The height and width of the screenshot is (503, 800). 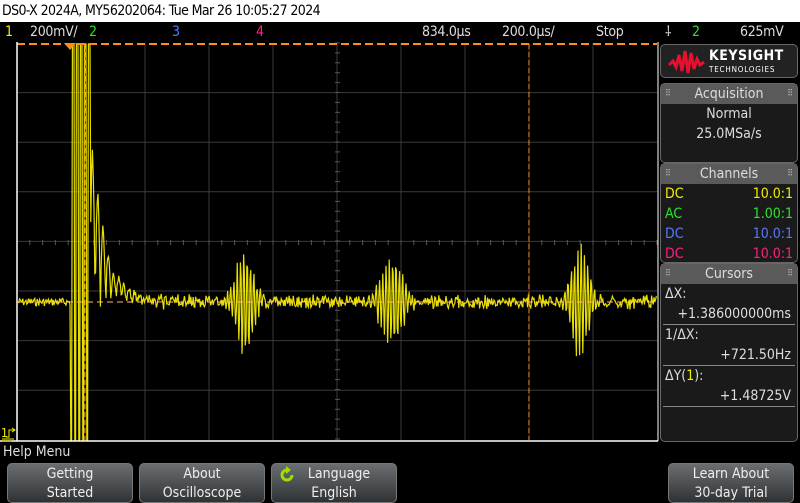 I want to click on channels-header: Channels, so click(x=729, y=174).